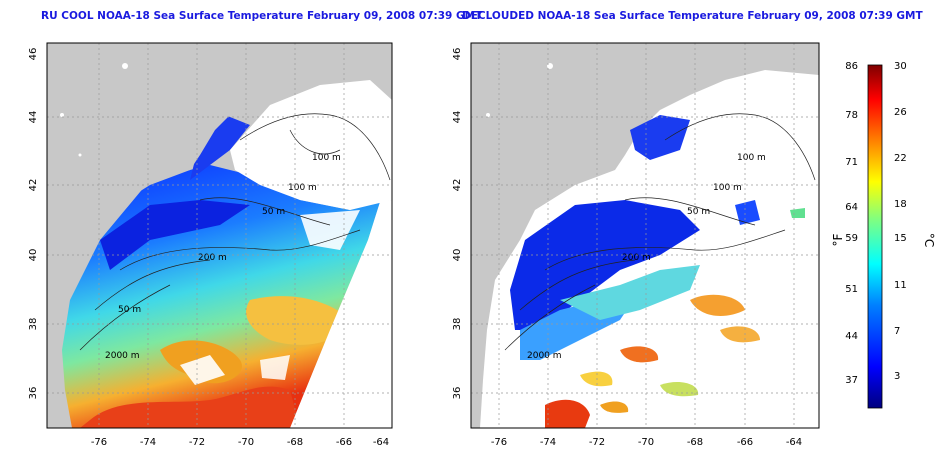 The width and height of the screenshot is (950, 475). What do you see at coordinates (900, 158) in the screenshot?
I see `c-tick: 22` at bounding box center [900, 158].